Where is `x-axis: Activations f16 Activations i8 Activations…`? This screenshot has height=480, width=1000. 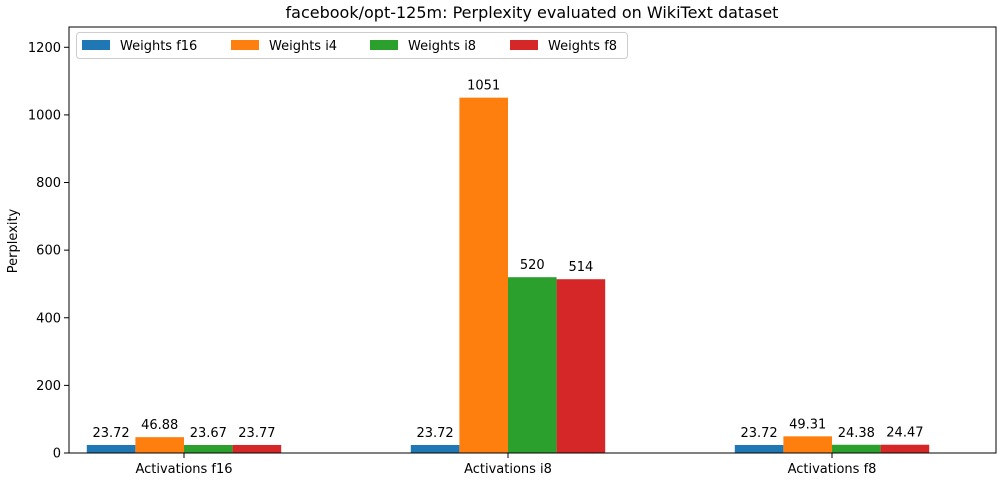
x-axis: Activations f16 Activations i8 Activations… is located at coordinates (505, 465).